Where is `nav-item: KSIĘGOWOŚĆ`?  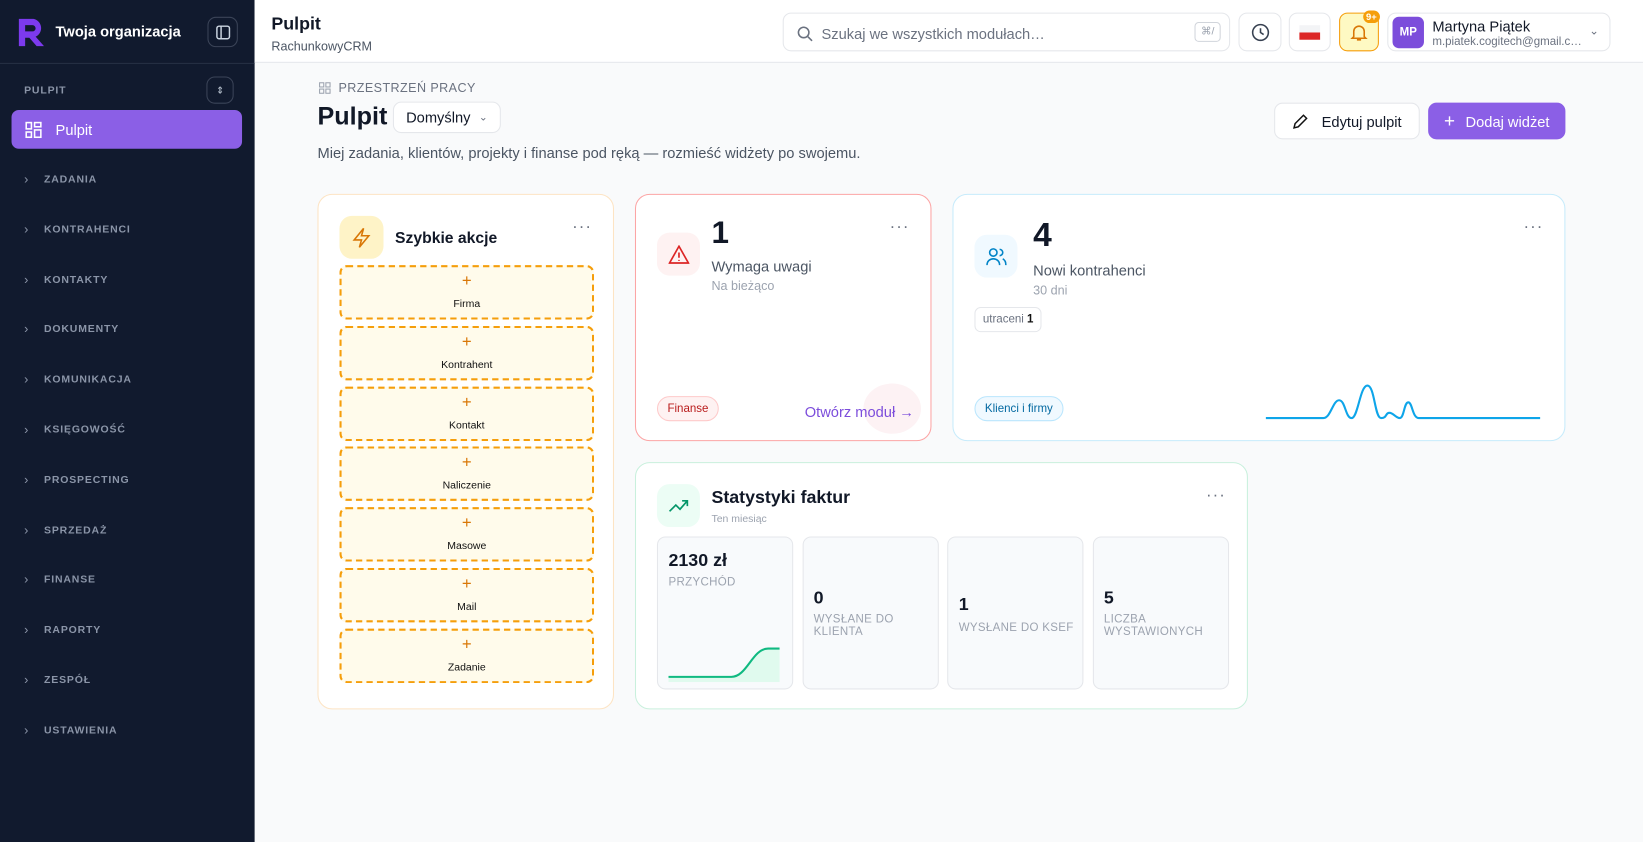
nav-item: KSIĘGOWOŚĆ is located at coordinates (85, 430).